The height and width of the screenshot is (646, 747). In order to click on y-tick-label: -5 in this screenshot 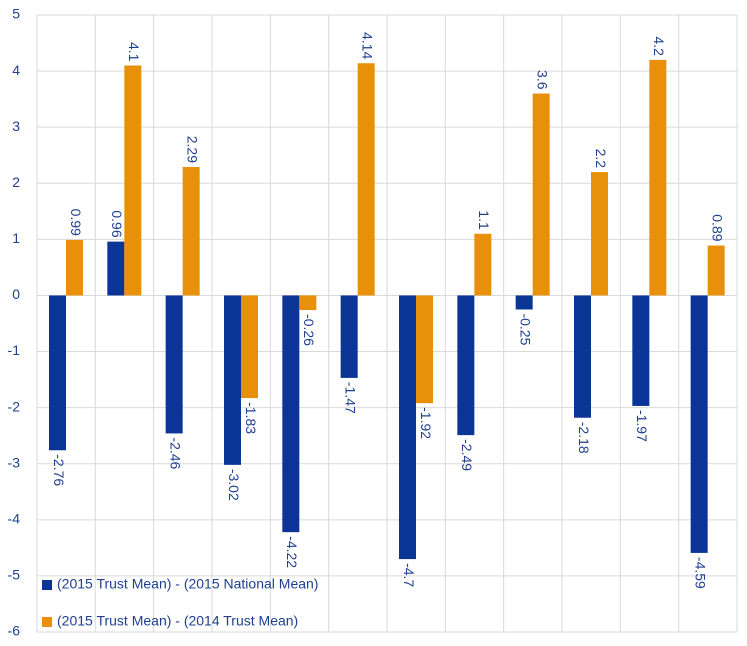, I will do `click(14, 575)`.